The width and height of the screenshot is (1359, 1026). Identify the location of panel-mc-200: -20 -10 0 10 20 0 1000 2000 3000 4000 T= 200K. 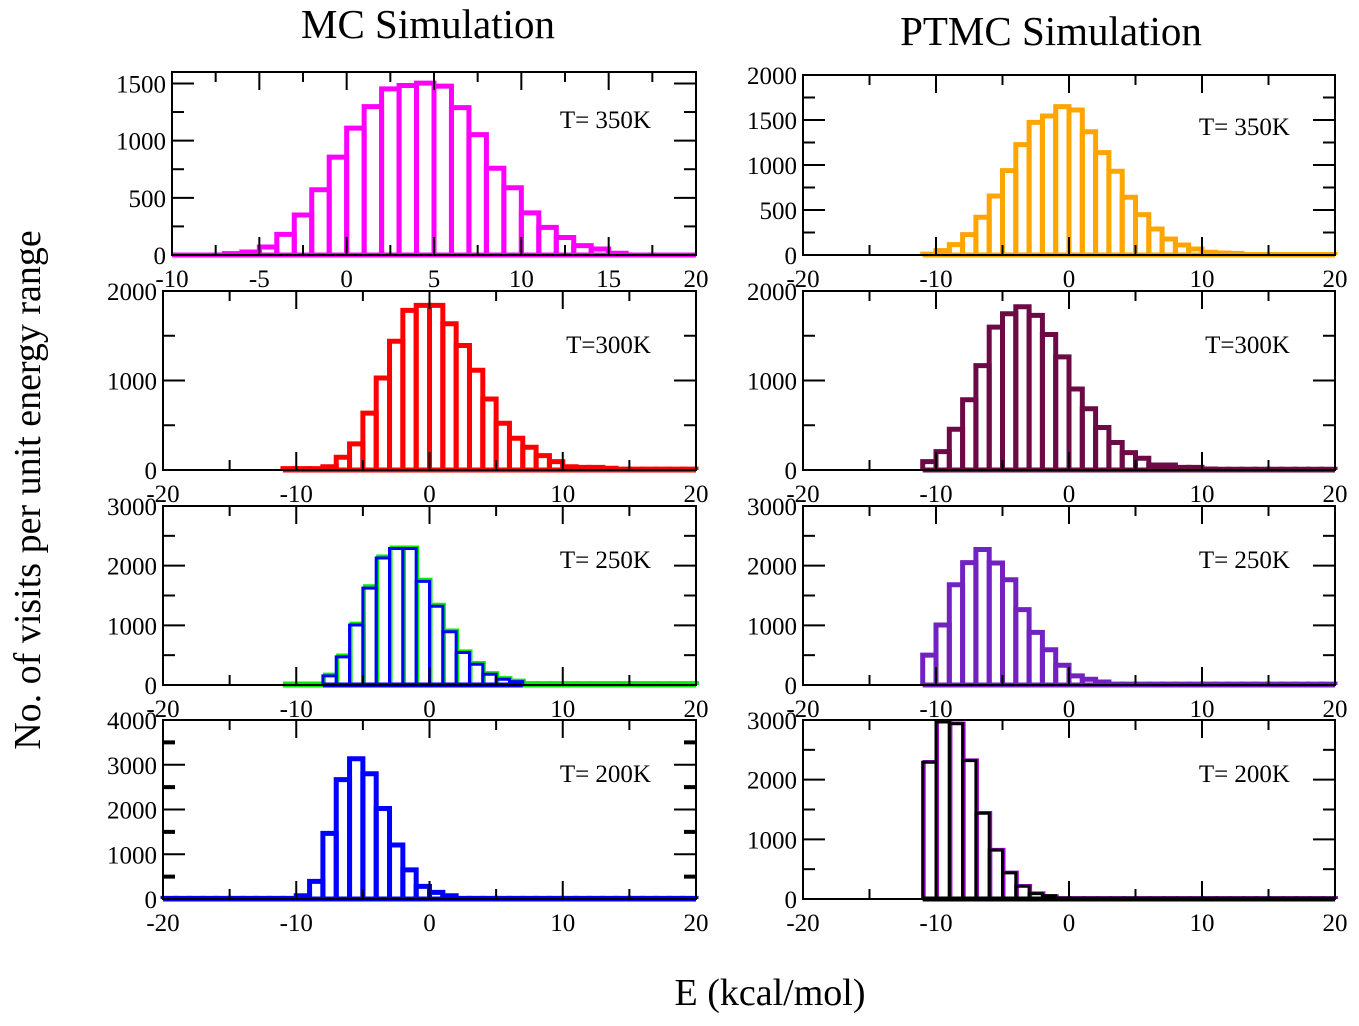
(408, 822).